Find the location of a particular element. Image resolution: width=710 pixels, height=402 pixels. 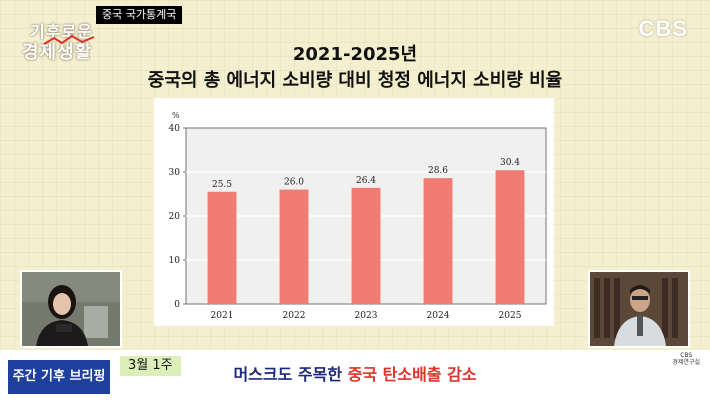

x-tick-label: 2021 is located at coordinates (222, 316).